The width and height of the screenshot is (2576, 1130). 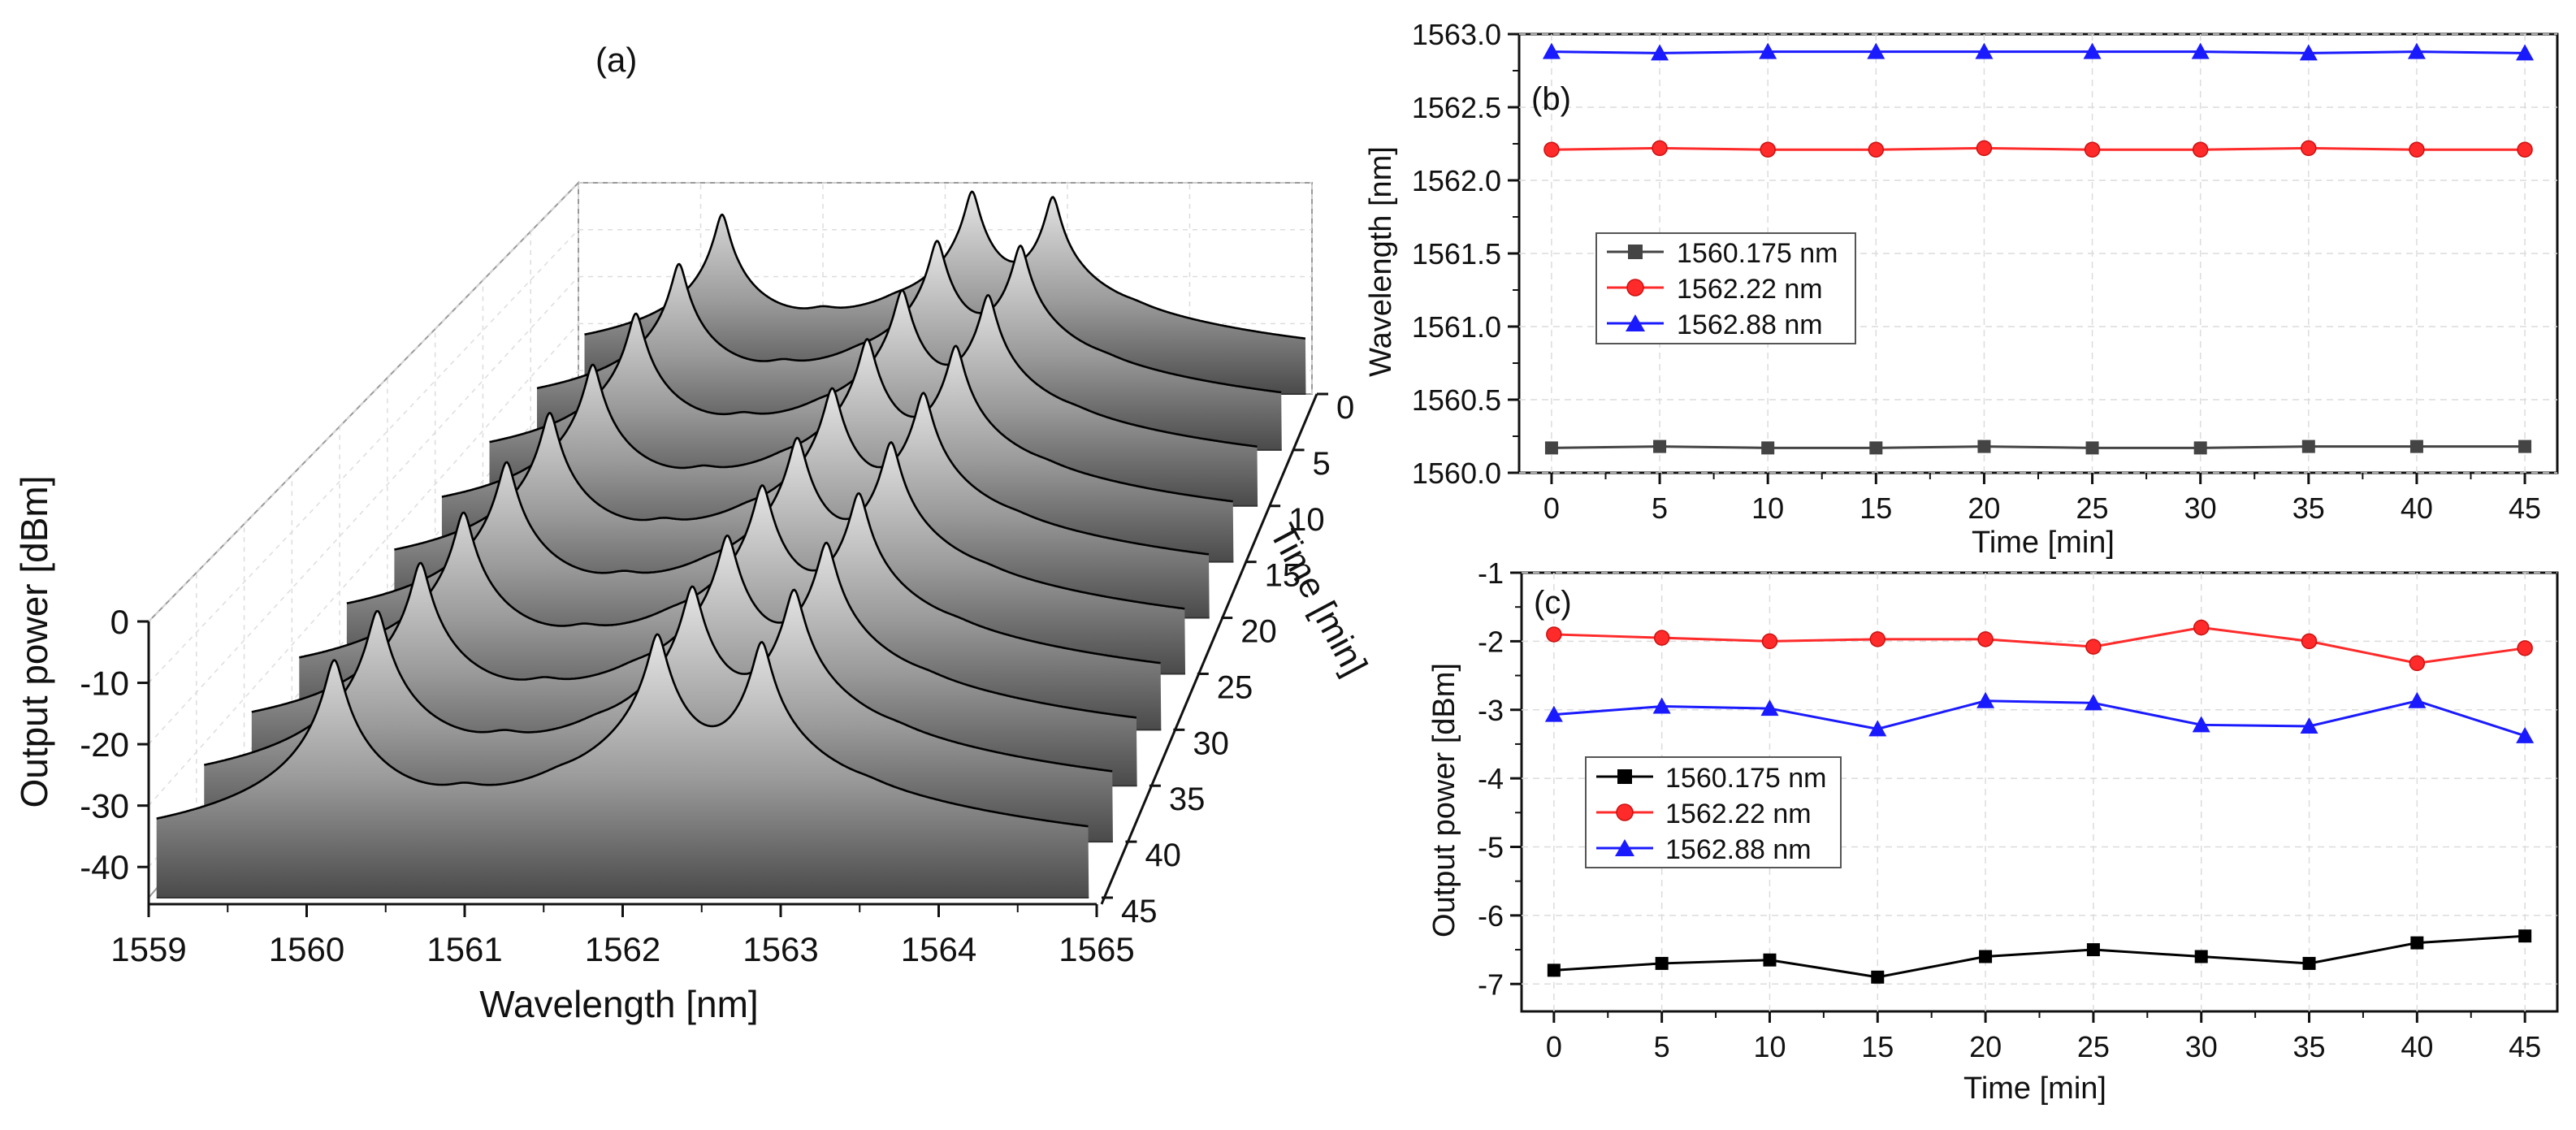 I want to click on panel-a-x-tick-label: 1562, so click(x=622, y=949).